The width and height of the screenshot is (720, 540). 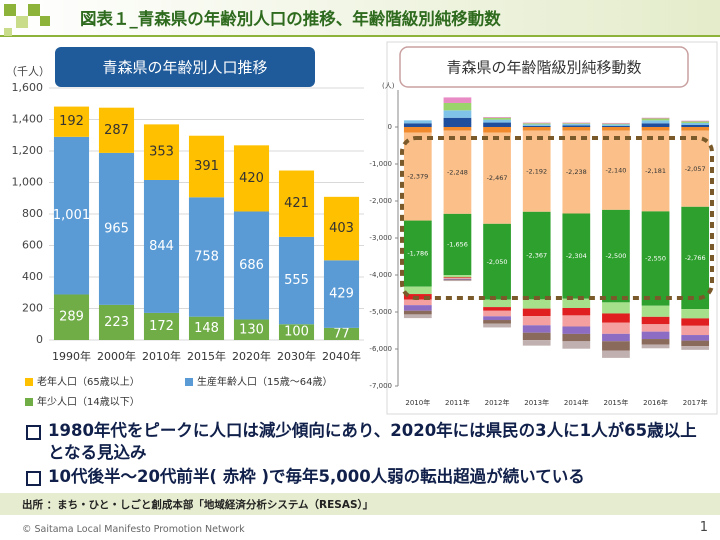 I want to click on data-label: -2,367, so click(x=536, y=256).